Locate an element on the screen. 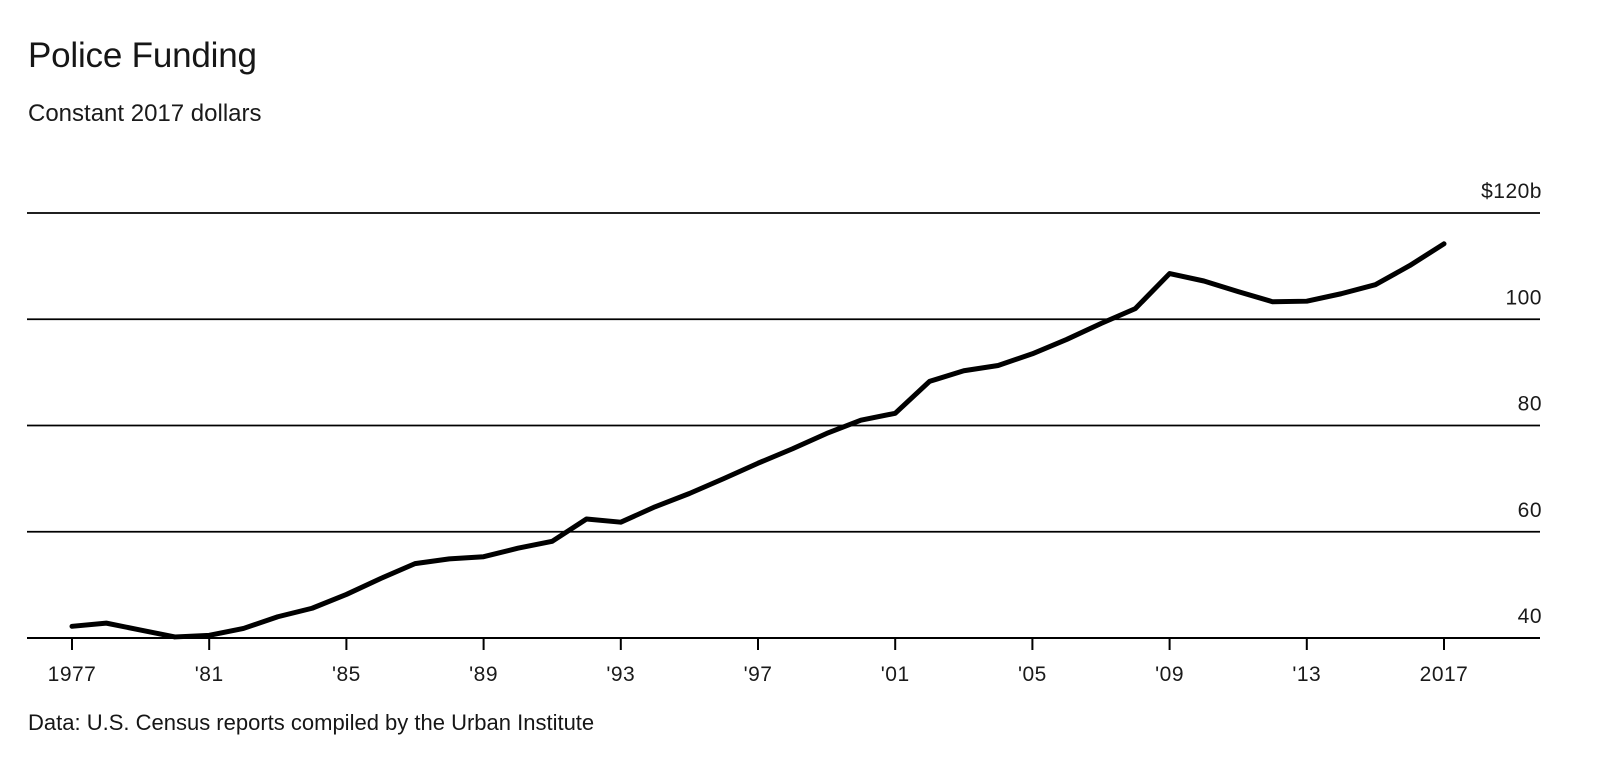  chart-title: Police Funding is located at coordinates (142, 55).